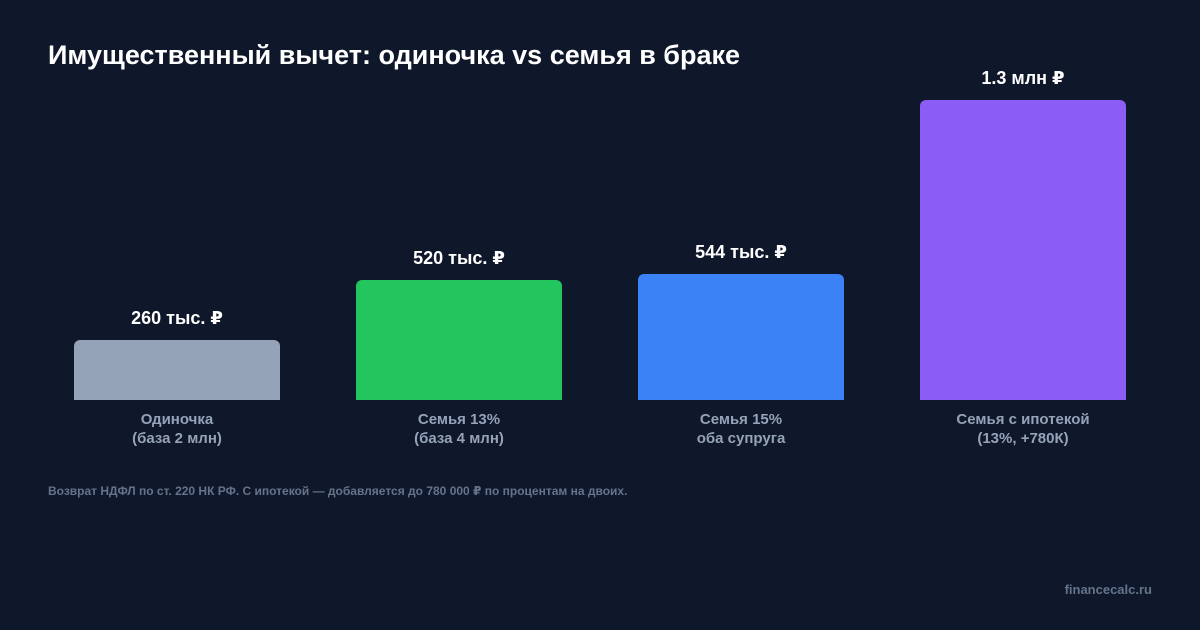 The width and height of the screenshot is (1200, 630). Describe the element at coordinates (1023, 78) in the screenshot. I see `value-label: 1.3 млн ₽` at that location.